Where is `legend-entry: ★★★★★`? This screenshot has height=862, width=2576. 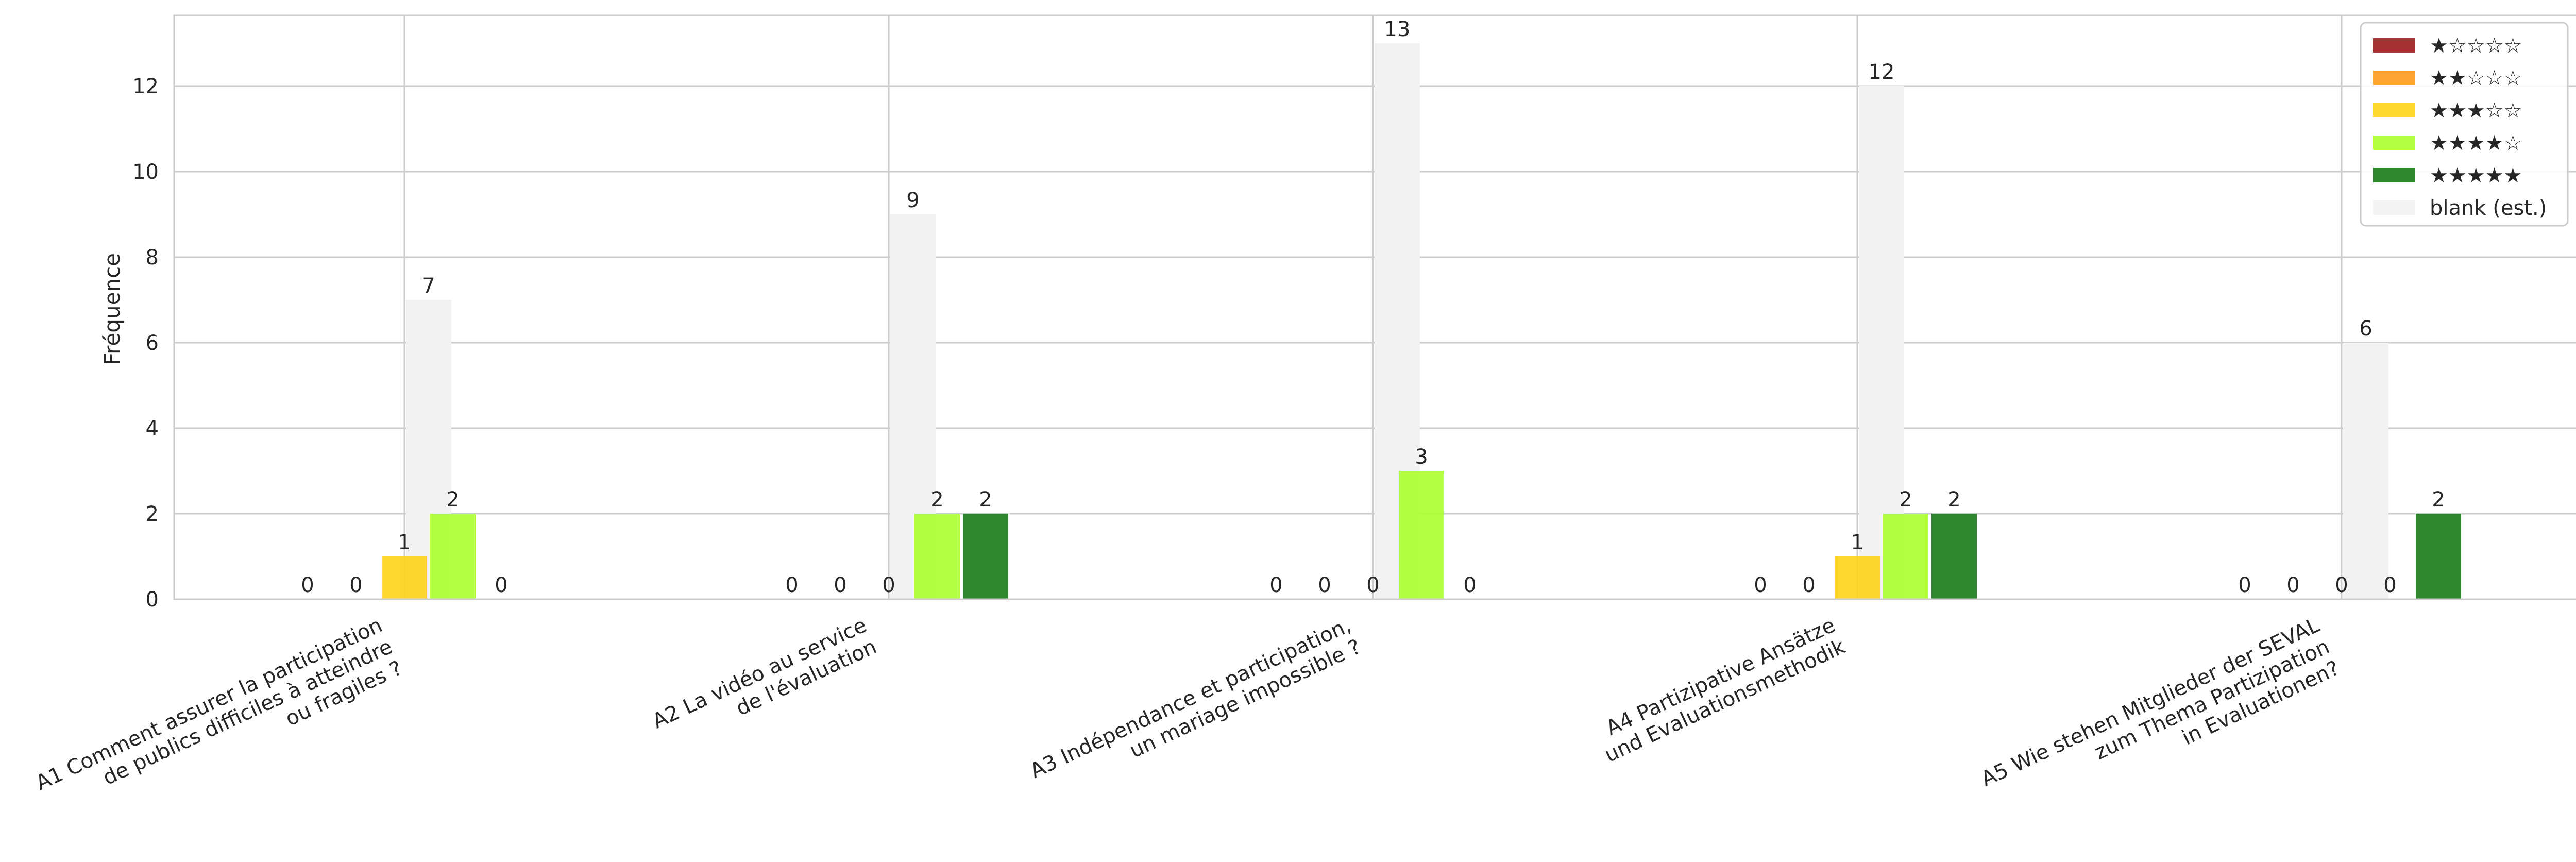
legend-entry: ★★★★★ is located at coordinates (2476, 176).